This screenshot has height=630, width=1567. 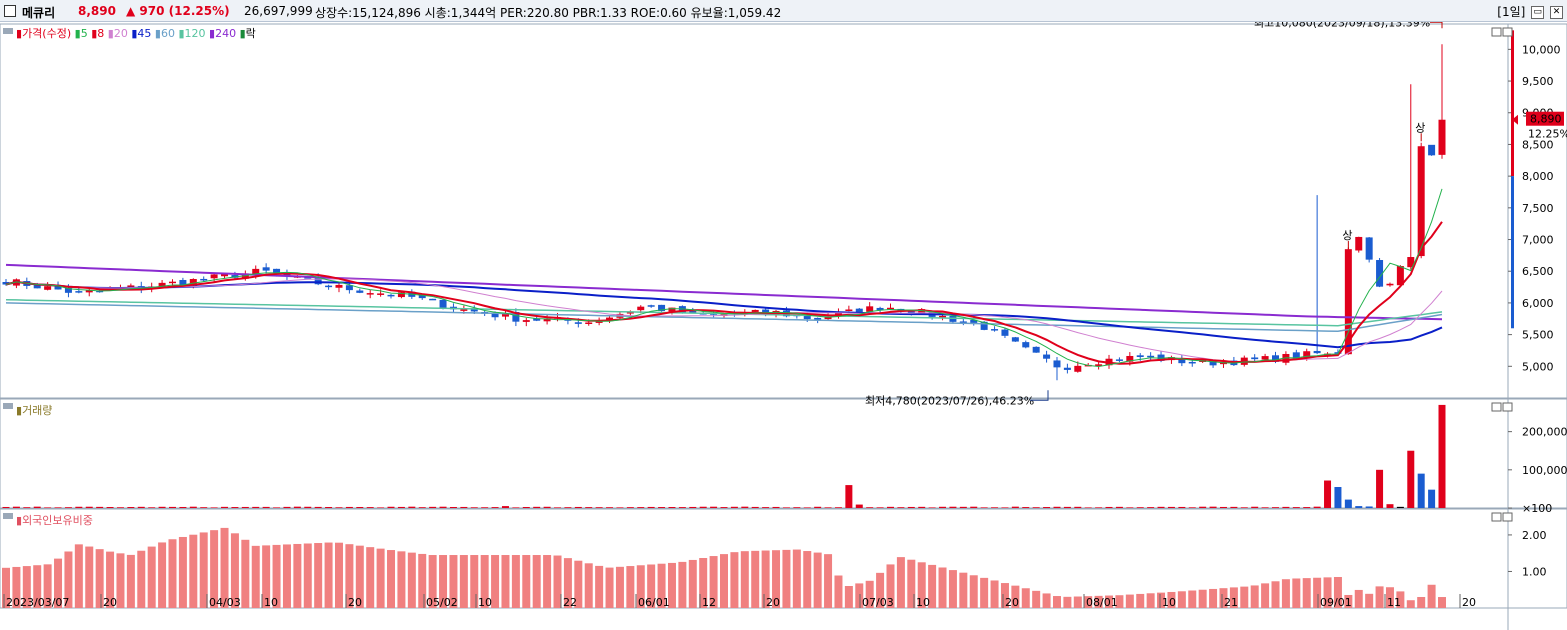 I want to click on price-legend: ▮가격(수정) ▮5 ▮8 ▮20 ▮45 ▮60 ▮120 ▮240 ▮락, so click(x=136, y=33).